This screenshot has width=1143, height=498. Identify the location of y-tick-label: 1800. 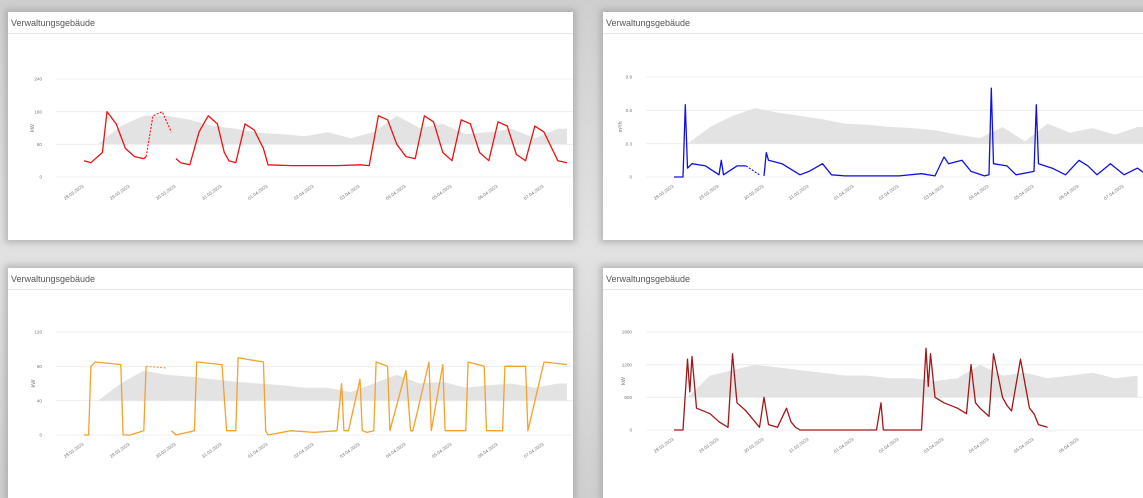
(627, 332).